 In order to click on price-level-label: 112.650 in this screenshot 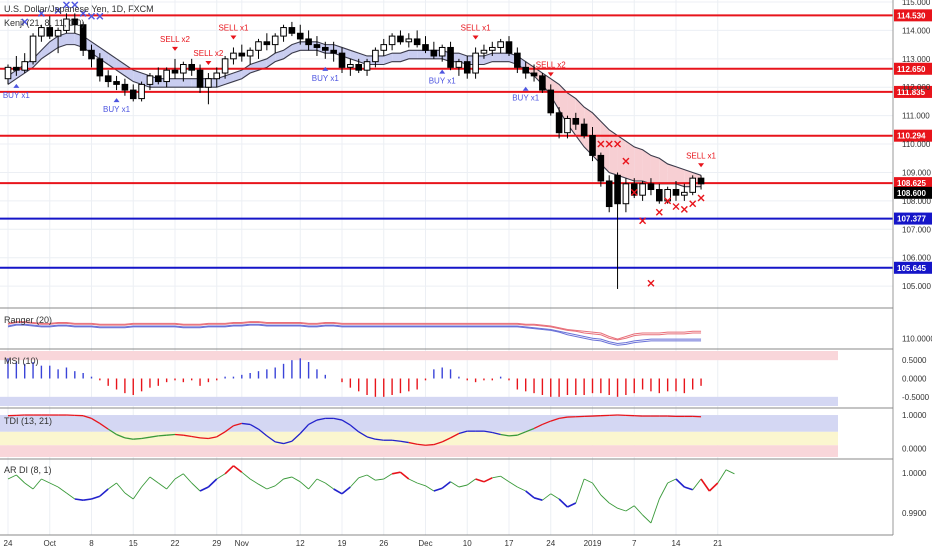, I will do `click(911, 69)`.